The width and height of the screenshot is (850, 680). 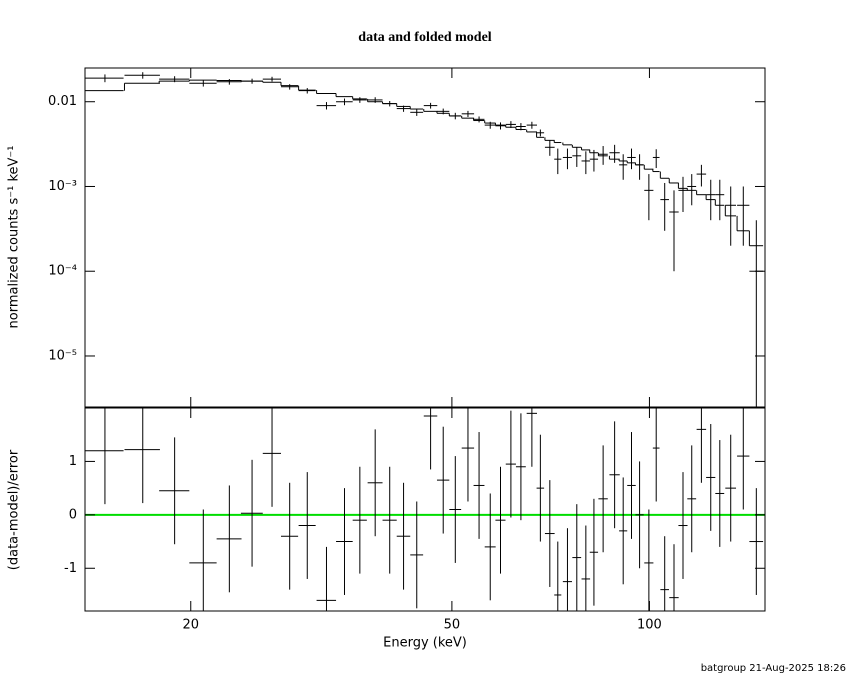 I want to click on y-axis-label: normalized counts s⁻¹ keV⁻¹, so click(x=14, y=237).